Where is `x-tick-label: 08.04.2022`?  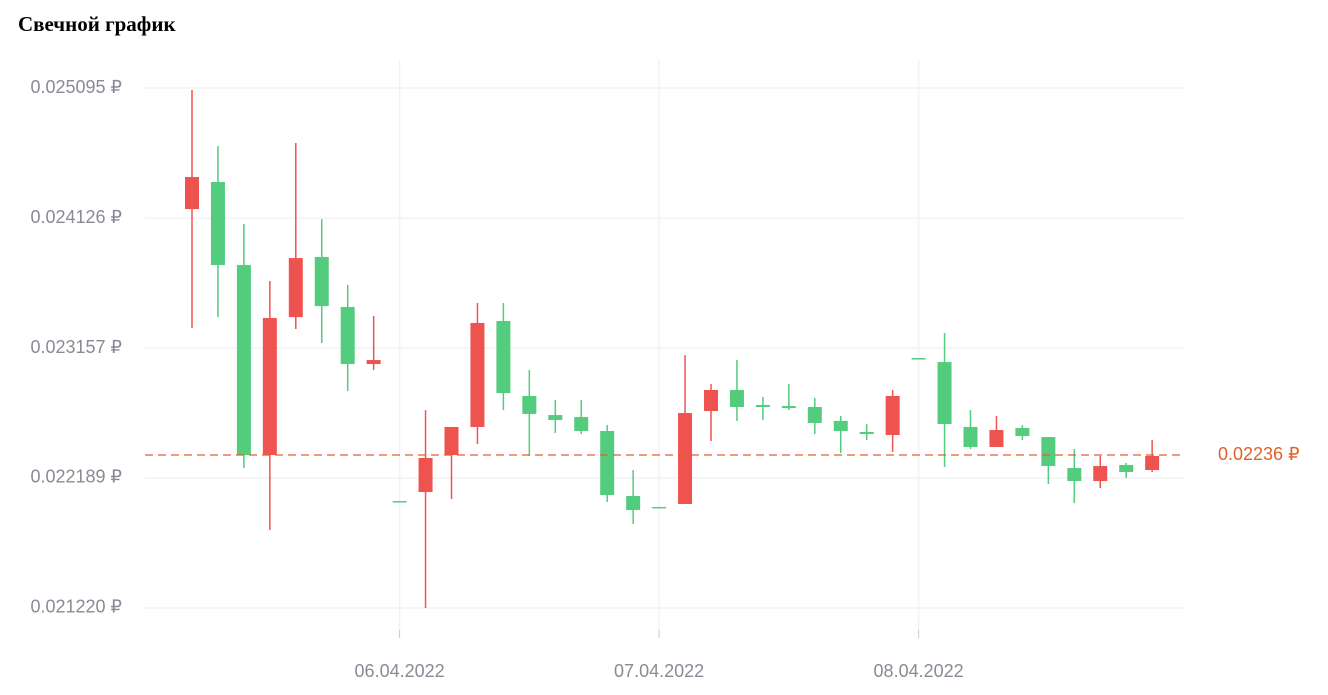 x-tick-label: 08.04.2022 is located at coordinates (919, 671).